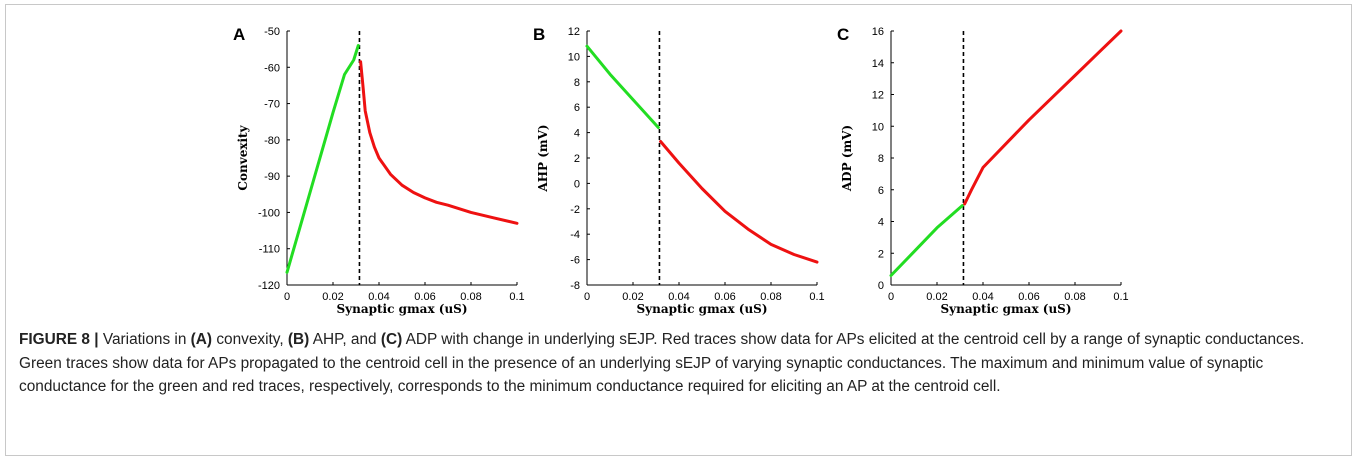 The width and height of the screenshot is (1358, 461). I want to click on y-tick-label: 14, so click(878, 64).